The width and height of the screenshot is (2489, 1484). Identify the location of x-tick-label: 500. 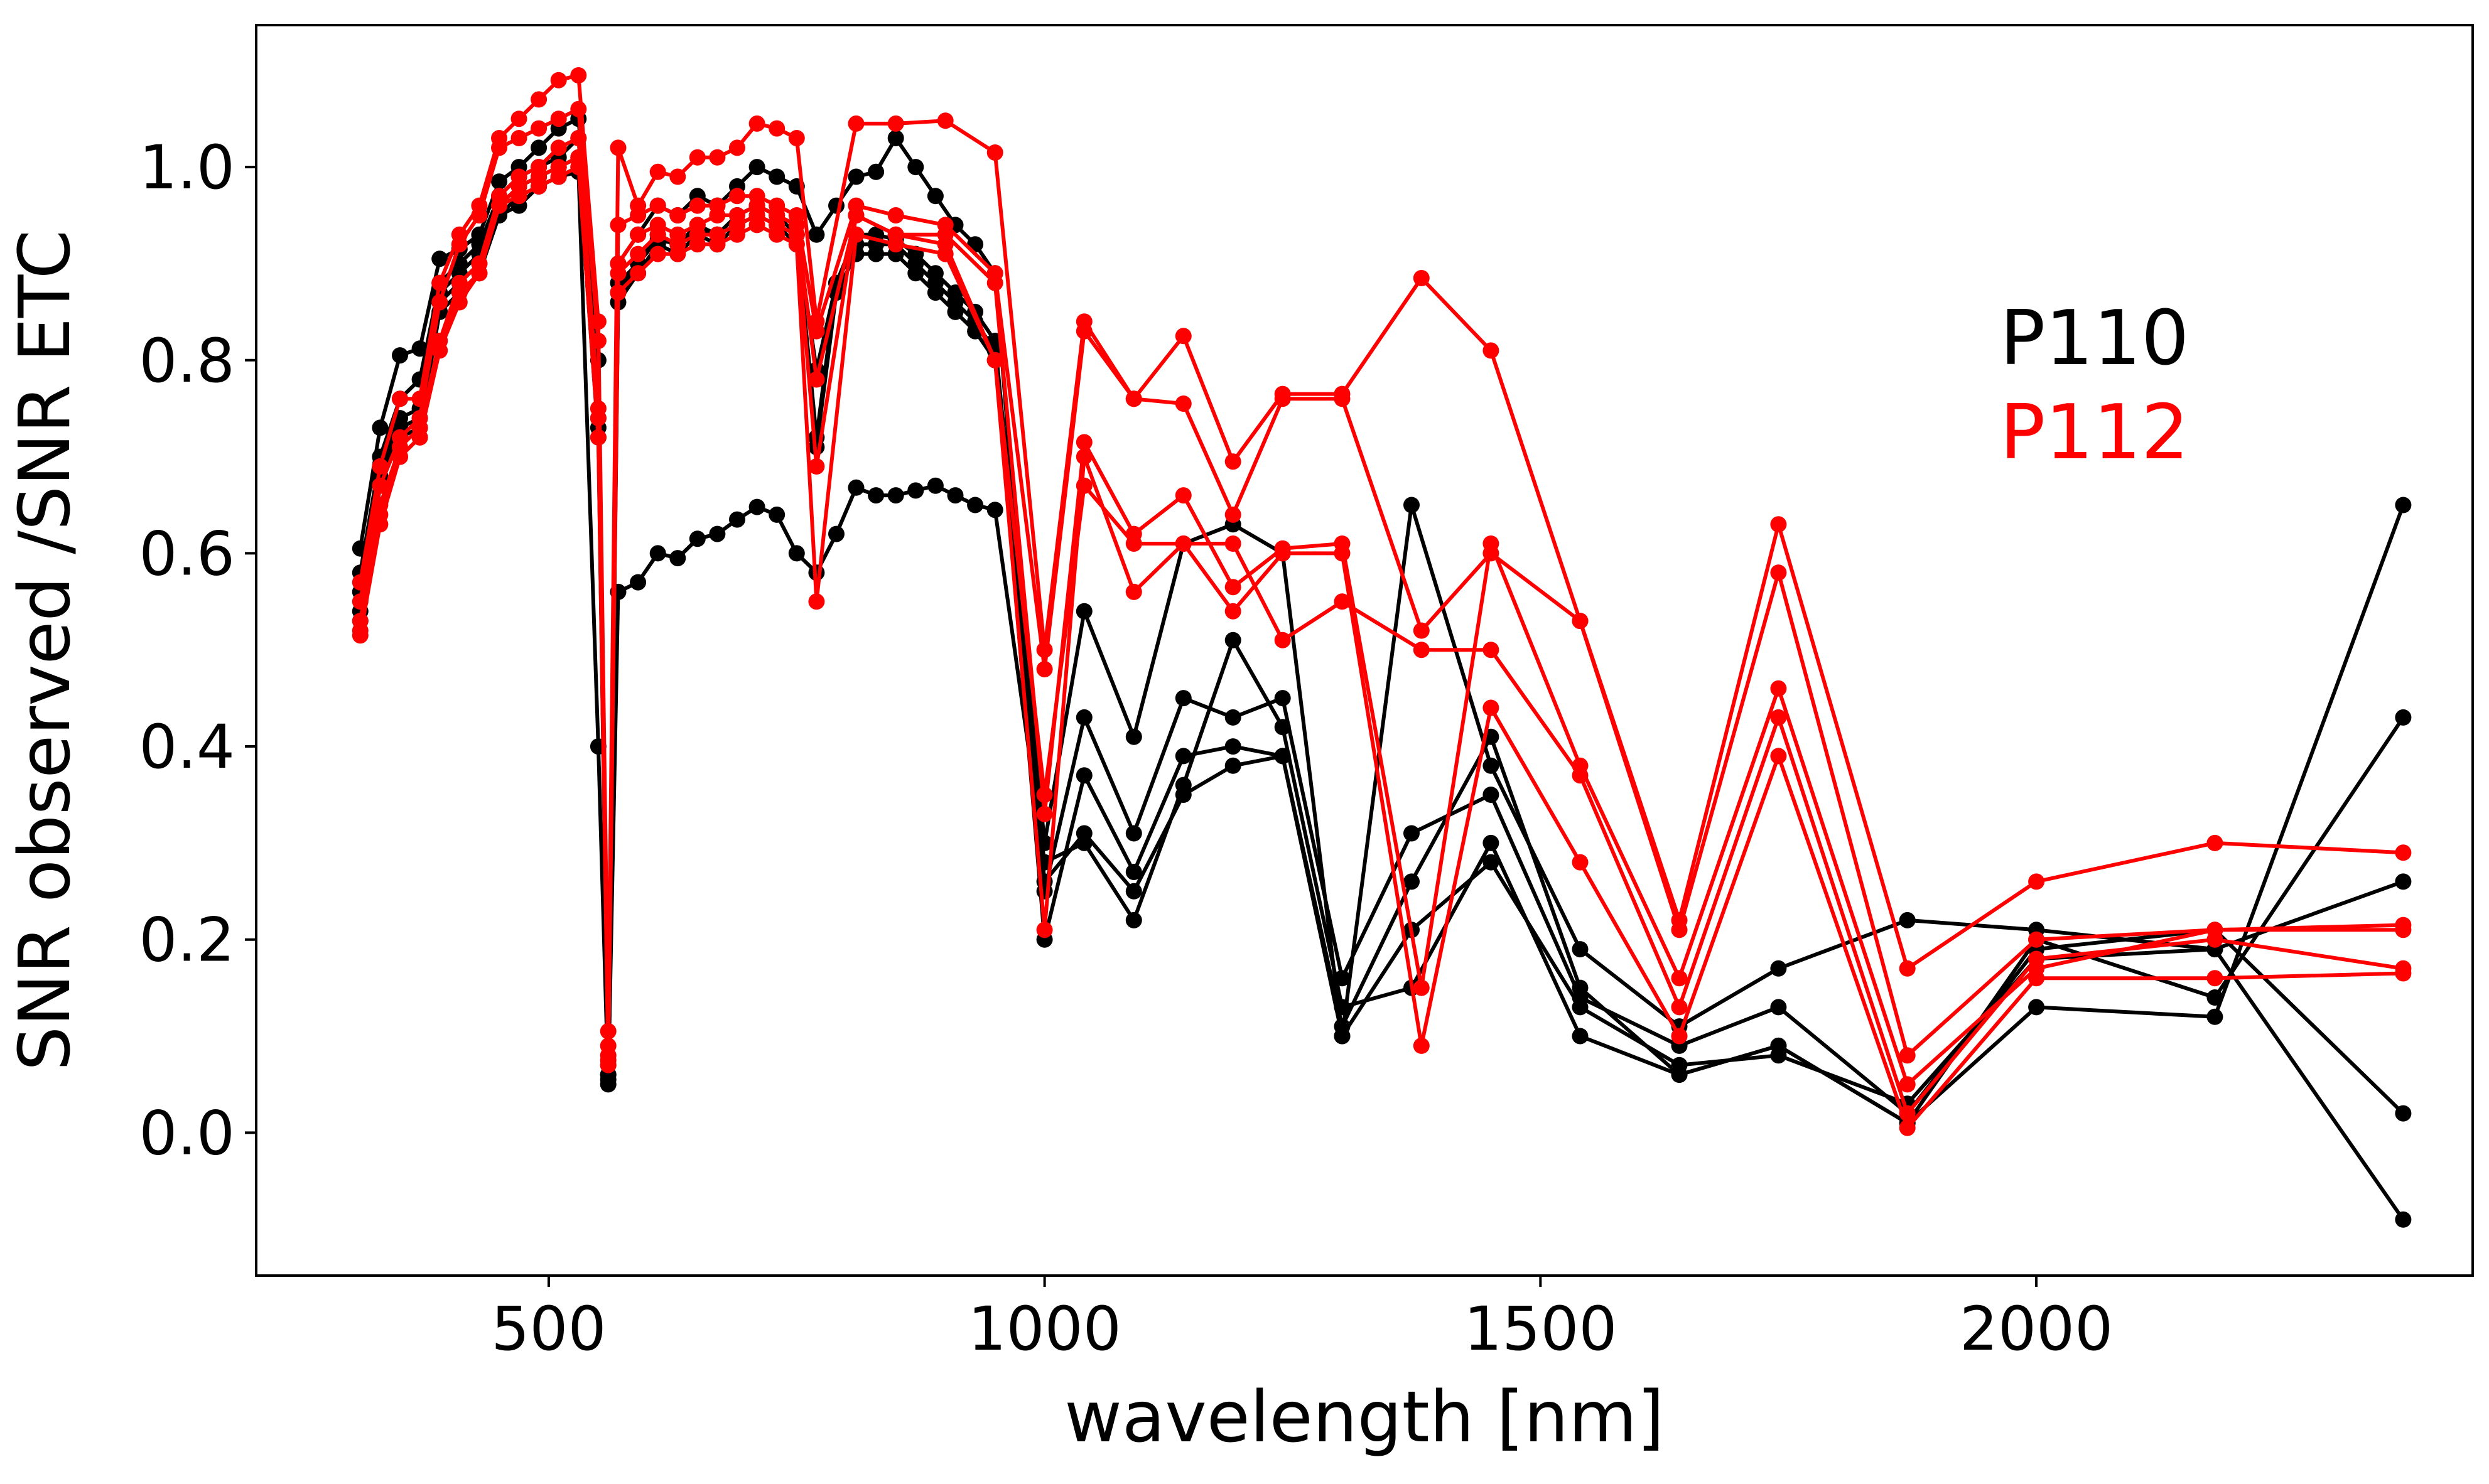
(548, 1329).